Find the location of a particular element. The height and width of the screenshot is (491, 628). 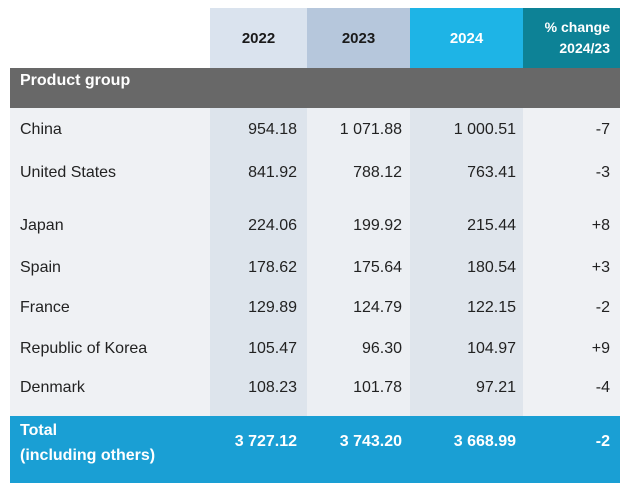

row-label: Denmark is located at coordinates (52, 387).